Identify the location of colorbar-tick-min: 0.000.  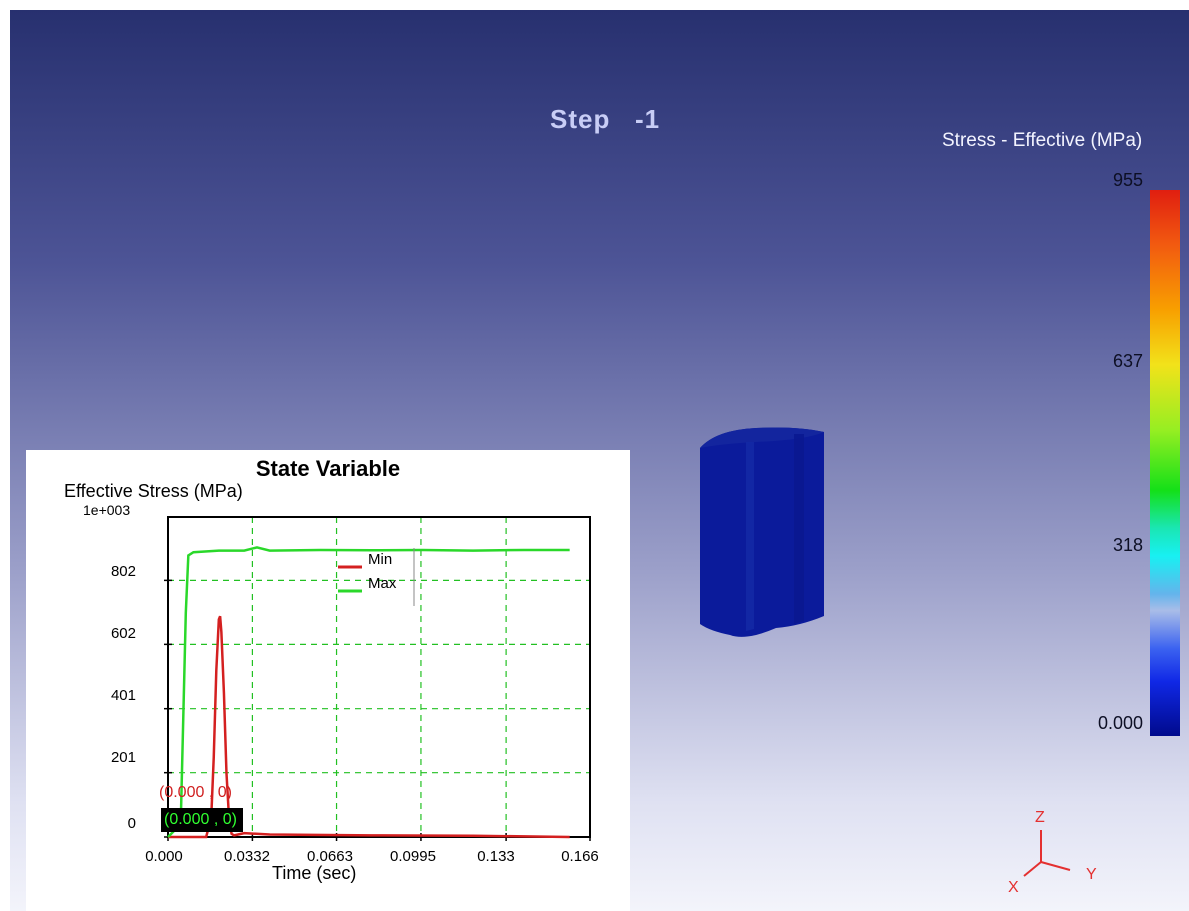
(1120, 723).